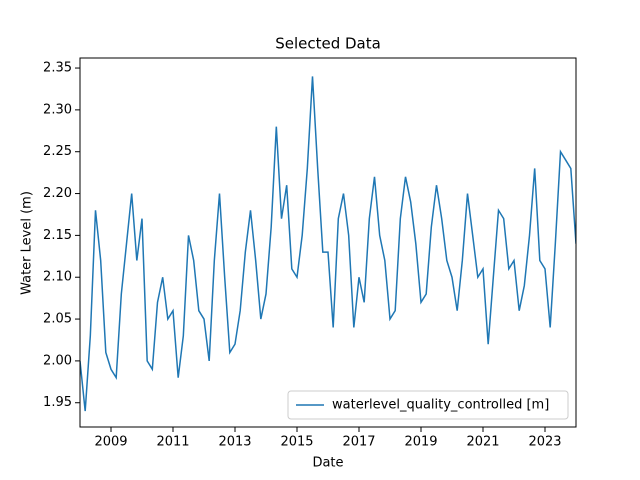 The image size is (640, 480). What do you see at coordinates (57, 360) in the screenshot?
I see `y-tick-label: 2.00` at bounding box center [57, 360].